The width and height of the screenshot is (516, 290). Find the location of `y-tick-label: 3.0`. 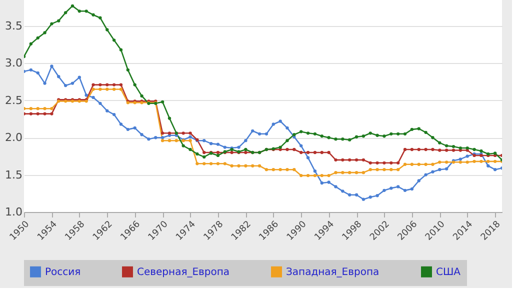

y-tick-label: 3.0 is located at coordinates (13, 63).